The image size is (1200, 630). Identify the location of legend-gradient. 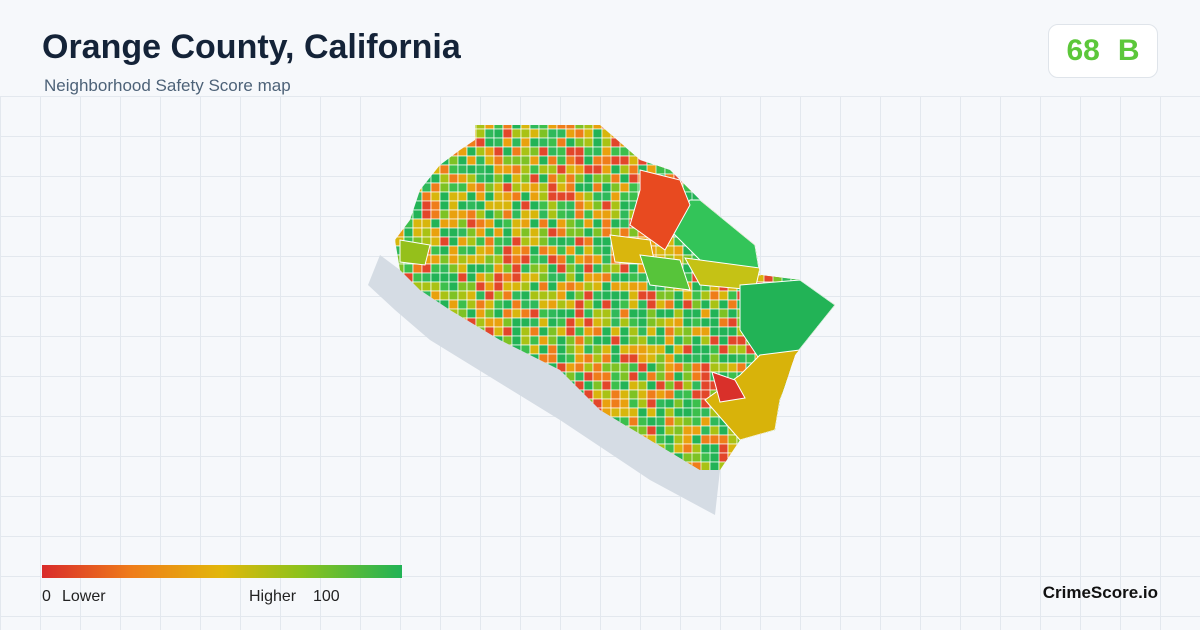
(222, 571).